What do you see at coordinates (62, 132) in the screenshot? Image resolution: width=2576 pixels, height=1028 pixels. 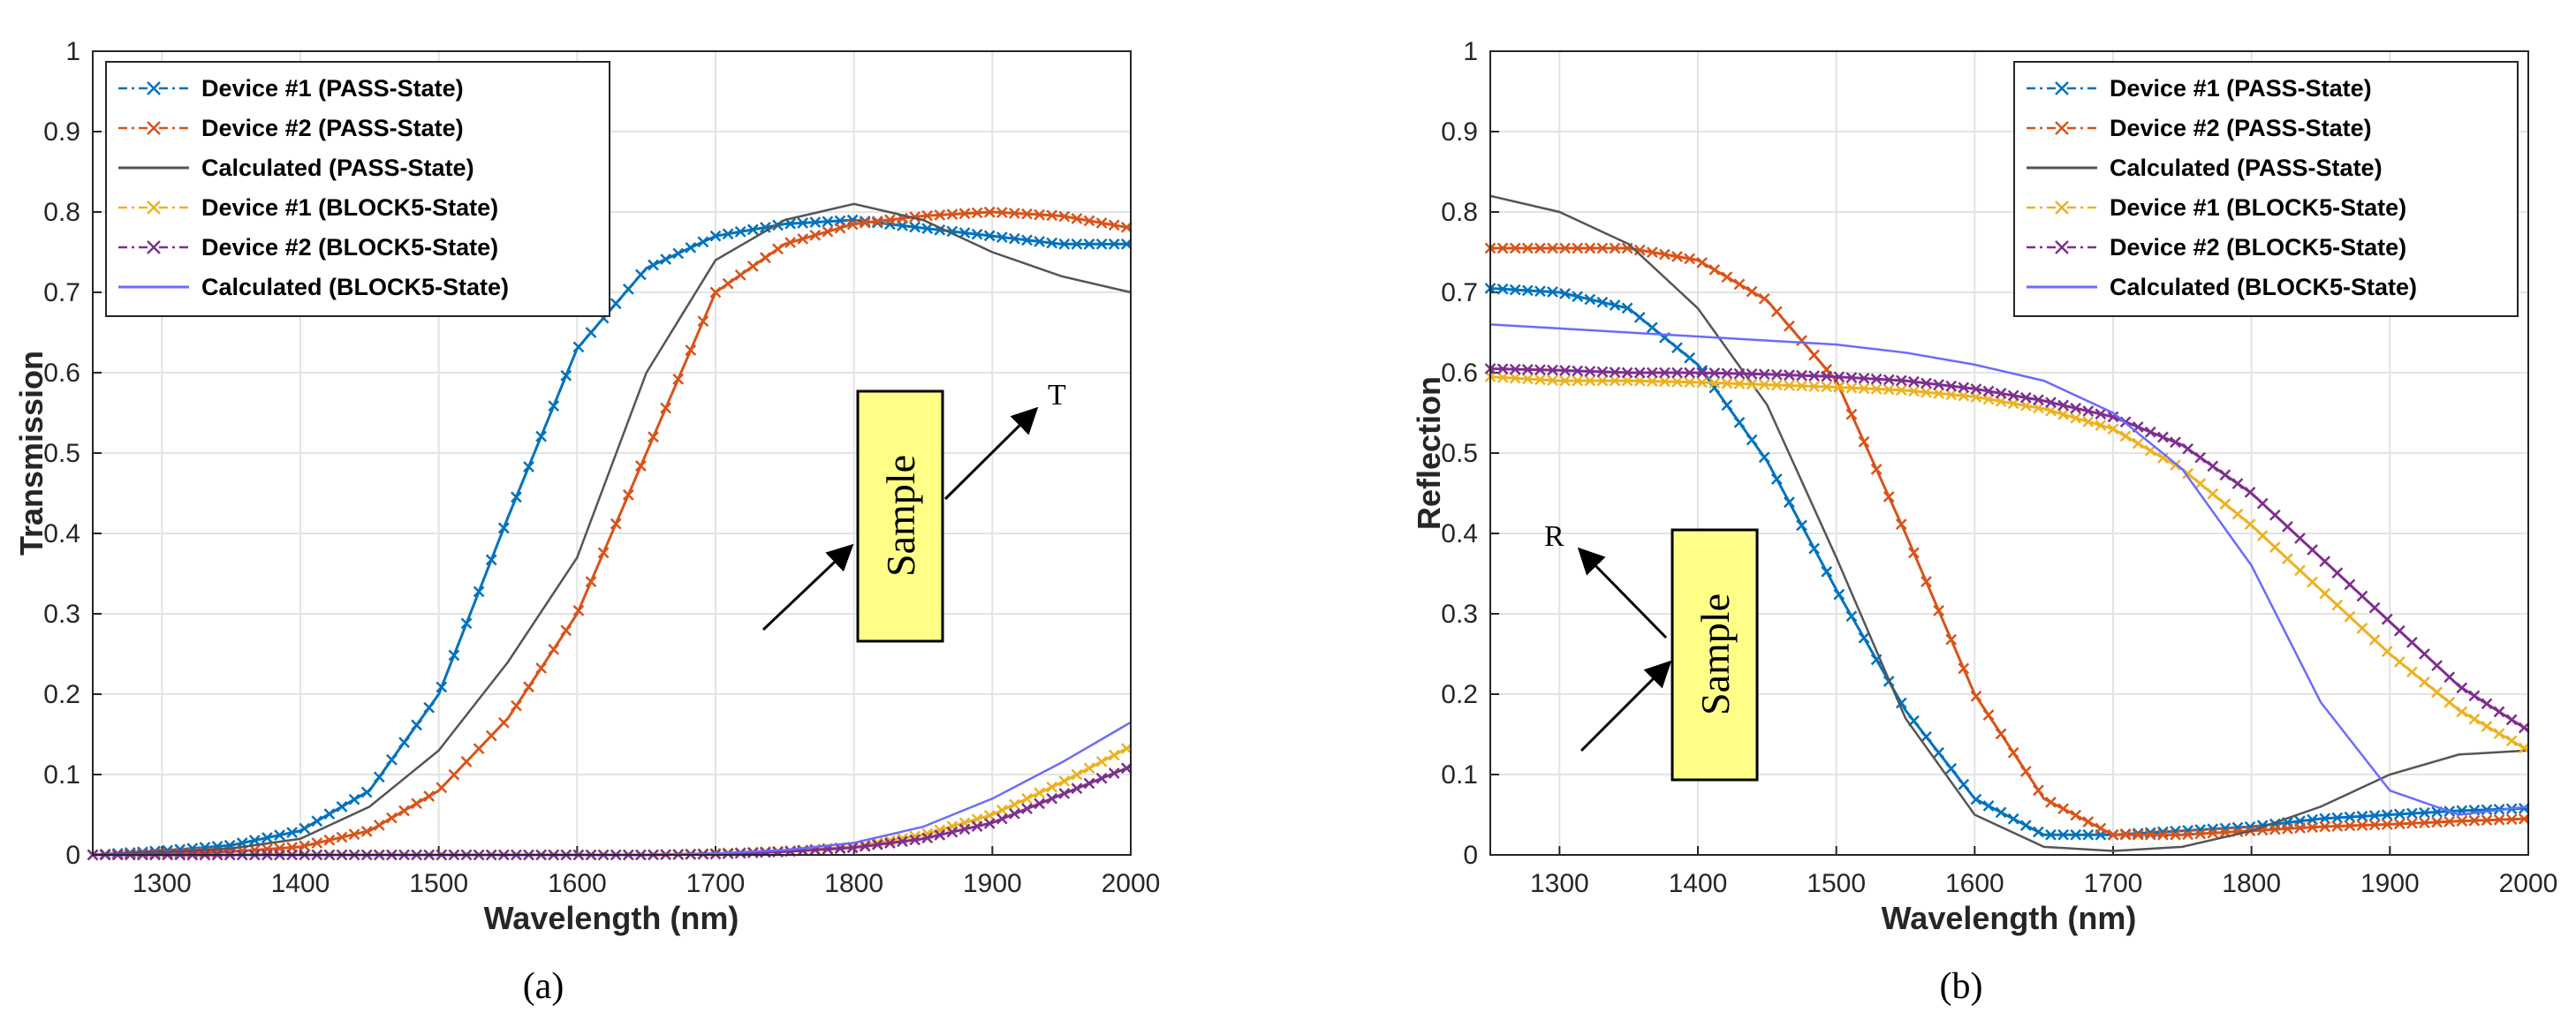 I see `y-tick-label: 0.9` at bounding box center [62, 132].